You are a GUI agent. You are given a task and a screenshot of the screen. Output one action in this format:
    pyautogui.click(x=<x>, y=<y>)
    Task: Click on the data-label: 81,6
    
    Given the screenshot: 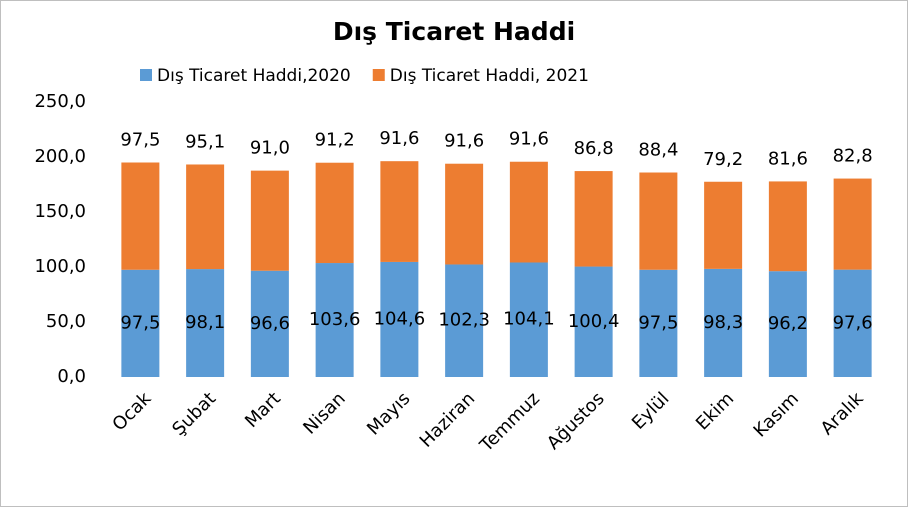 What is the action you would take?
    pyautogui.click(x=788, y=158)
    